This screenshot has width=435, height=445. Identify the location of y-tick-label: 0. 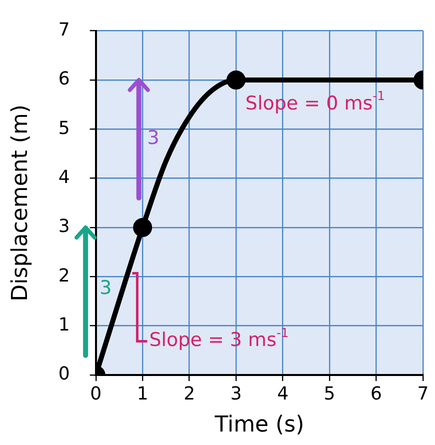
(64, 374).